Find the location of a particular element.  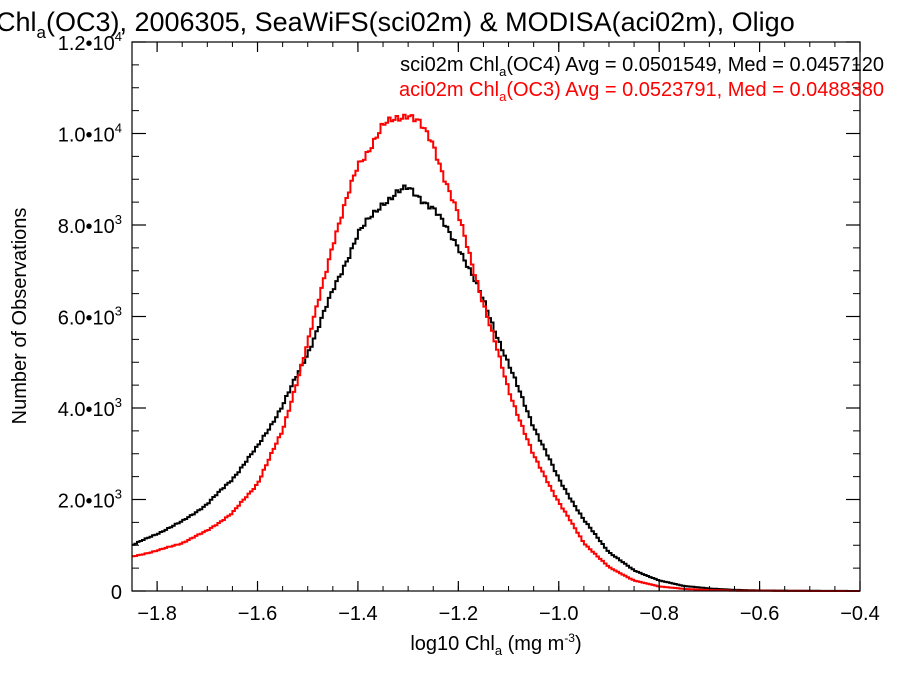

y-tick-label: 1.0•104 is located at coordinates (90, 134).